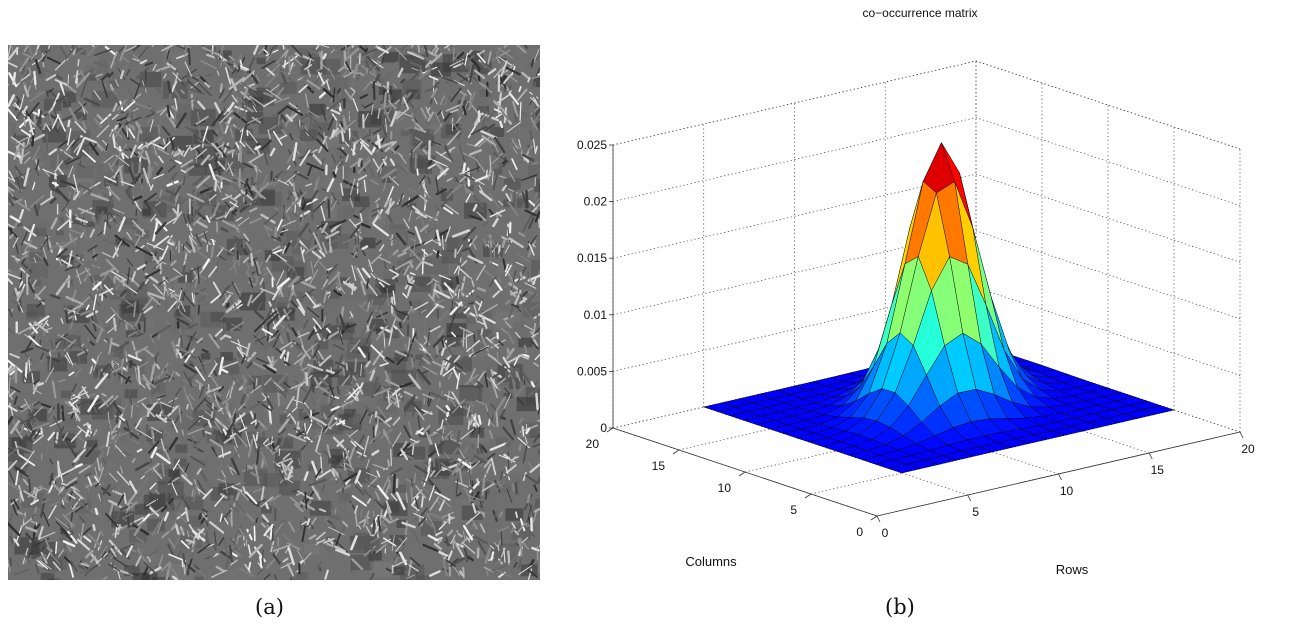  Describe the element at coordinates (659, 466) in the screenshot. I see `y-tick-label: 15` at that location.